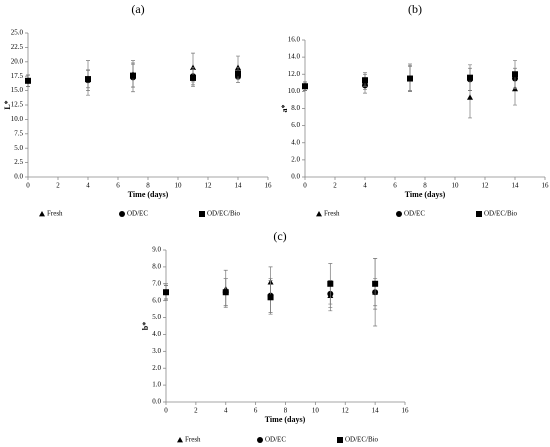  Describe the element at coordinates (17, 105) in the screenshot. I see `y-tick-label: 12.5` at that location.